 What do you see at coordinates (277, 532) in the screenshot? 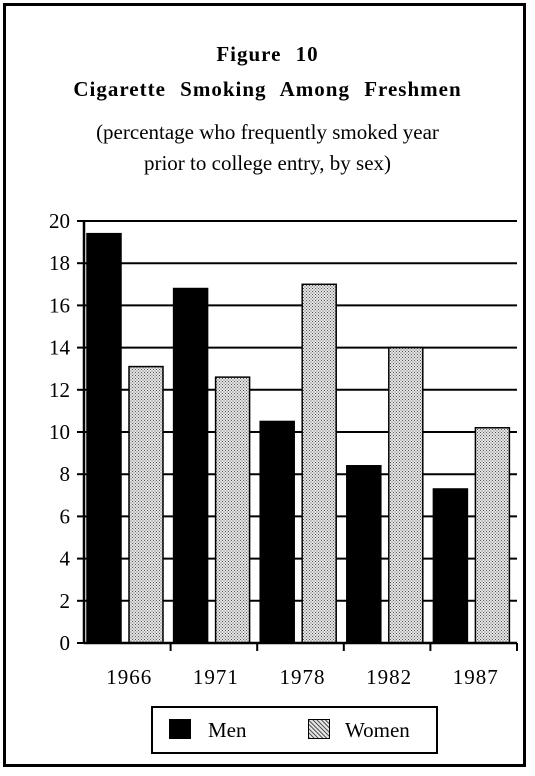
I see `bar-men-1978` at bounding box center [277, 532].